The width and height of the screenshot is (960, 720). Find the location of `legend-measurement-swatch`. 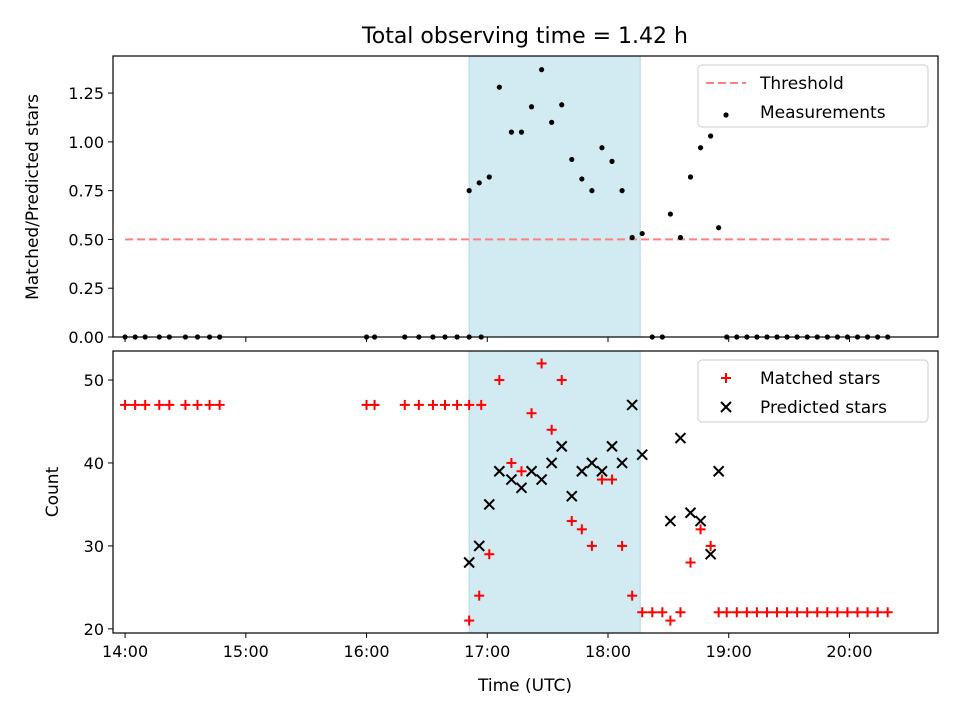

legend-measurement-swatch is located at coordinates (726, 115).